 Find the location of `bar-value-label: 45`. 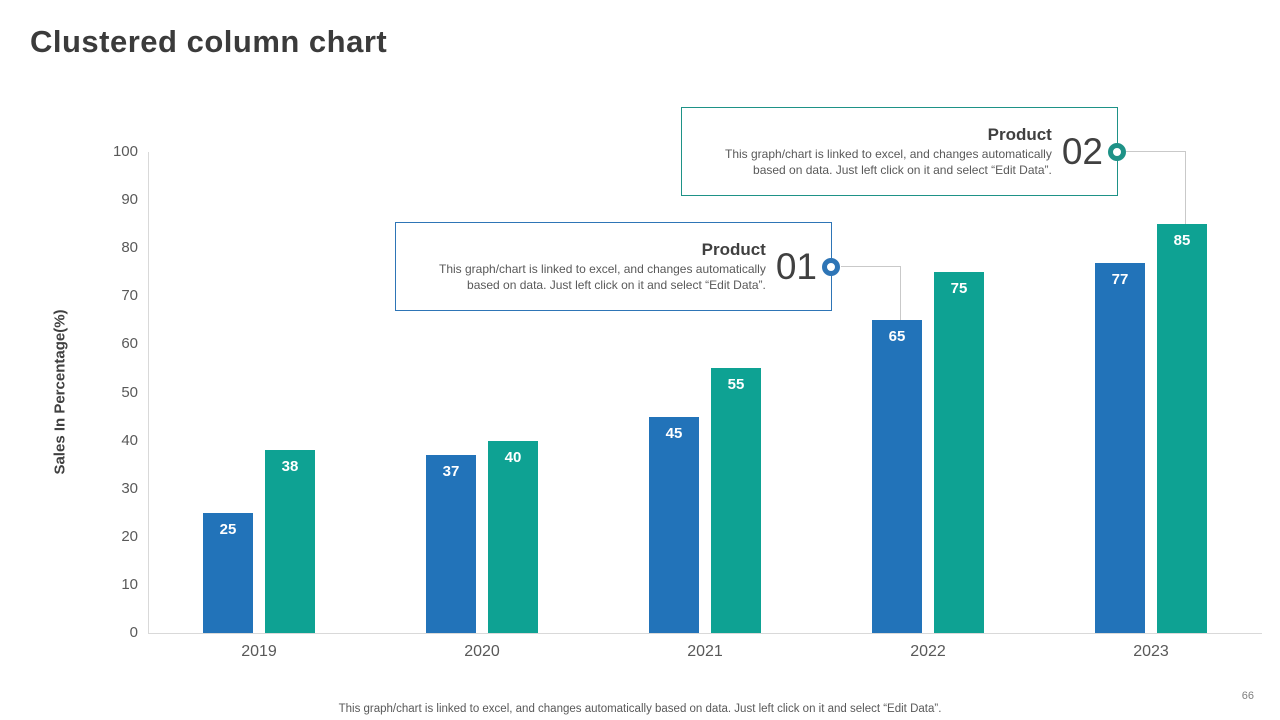

bar-value-label: 45 is located at coordinates (674, 433).